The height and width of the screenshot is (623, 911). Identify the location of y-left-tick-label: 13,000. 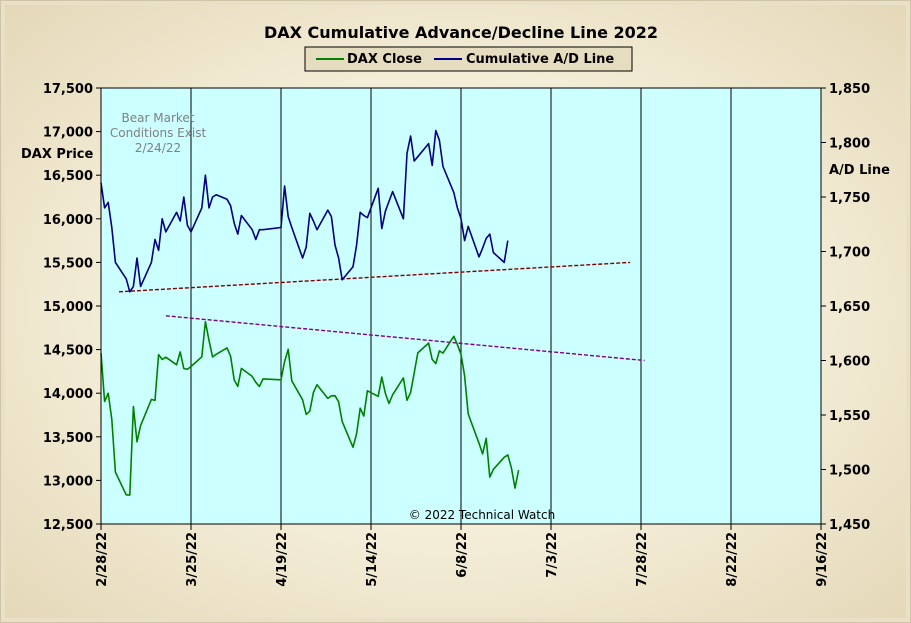
(68, 481).